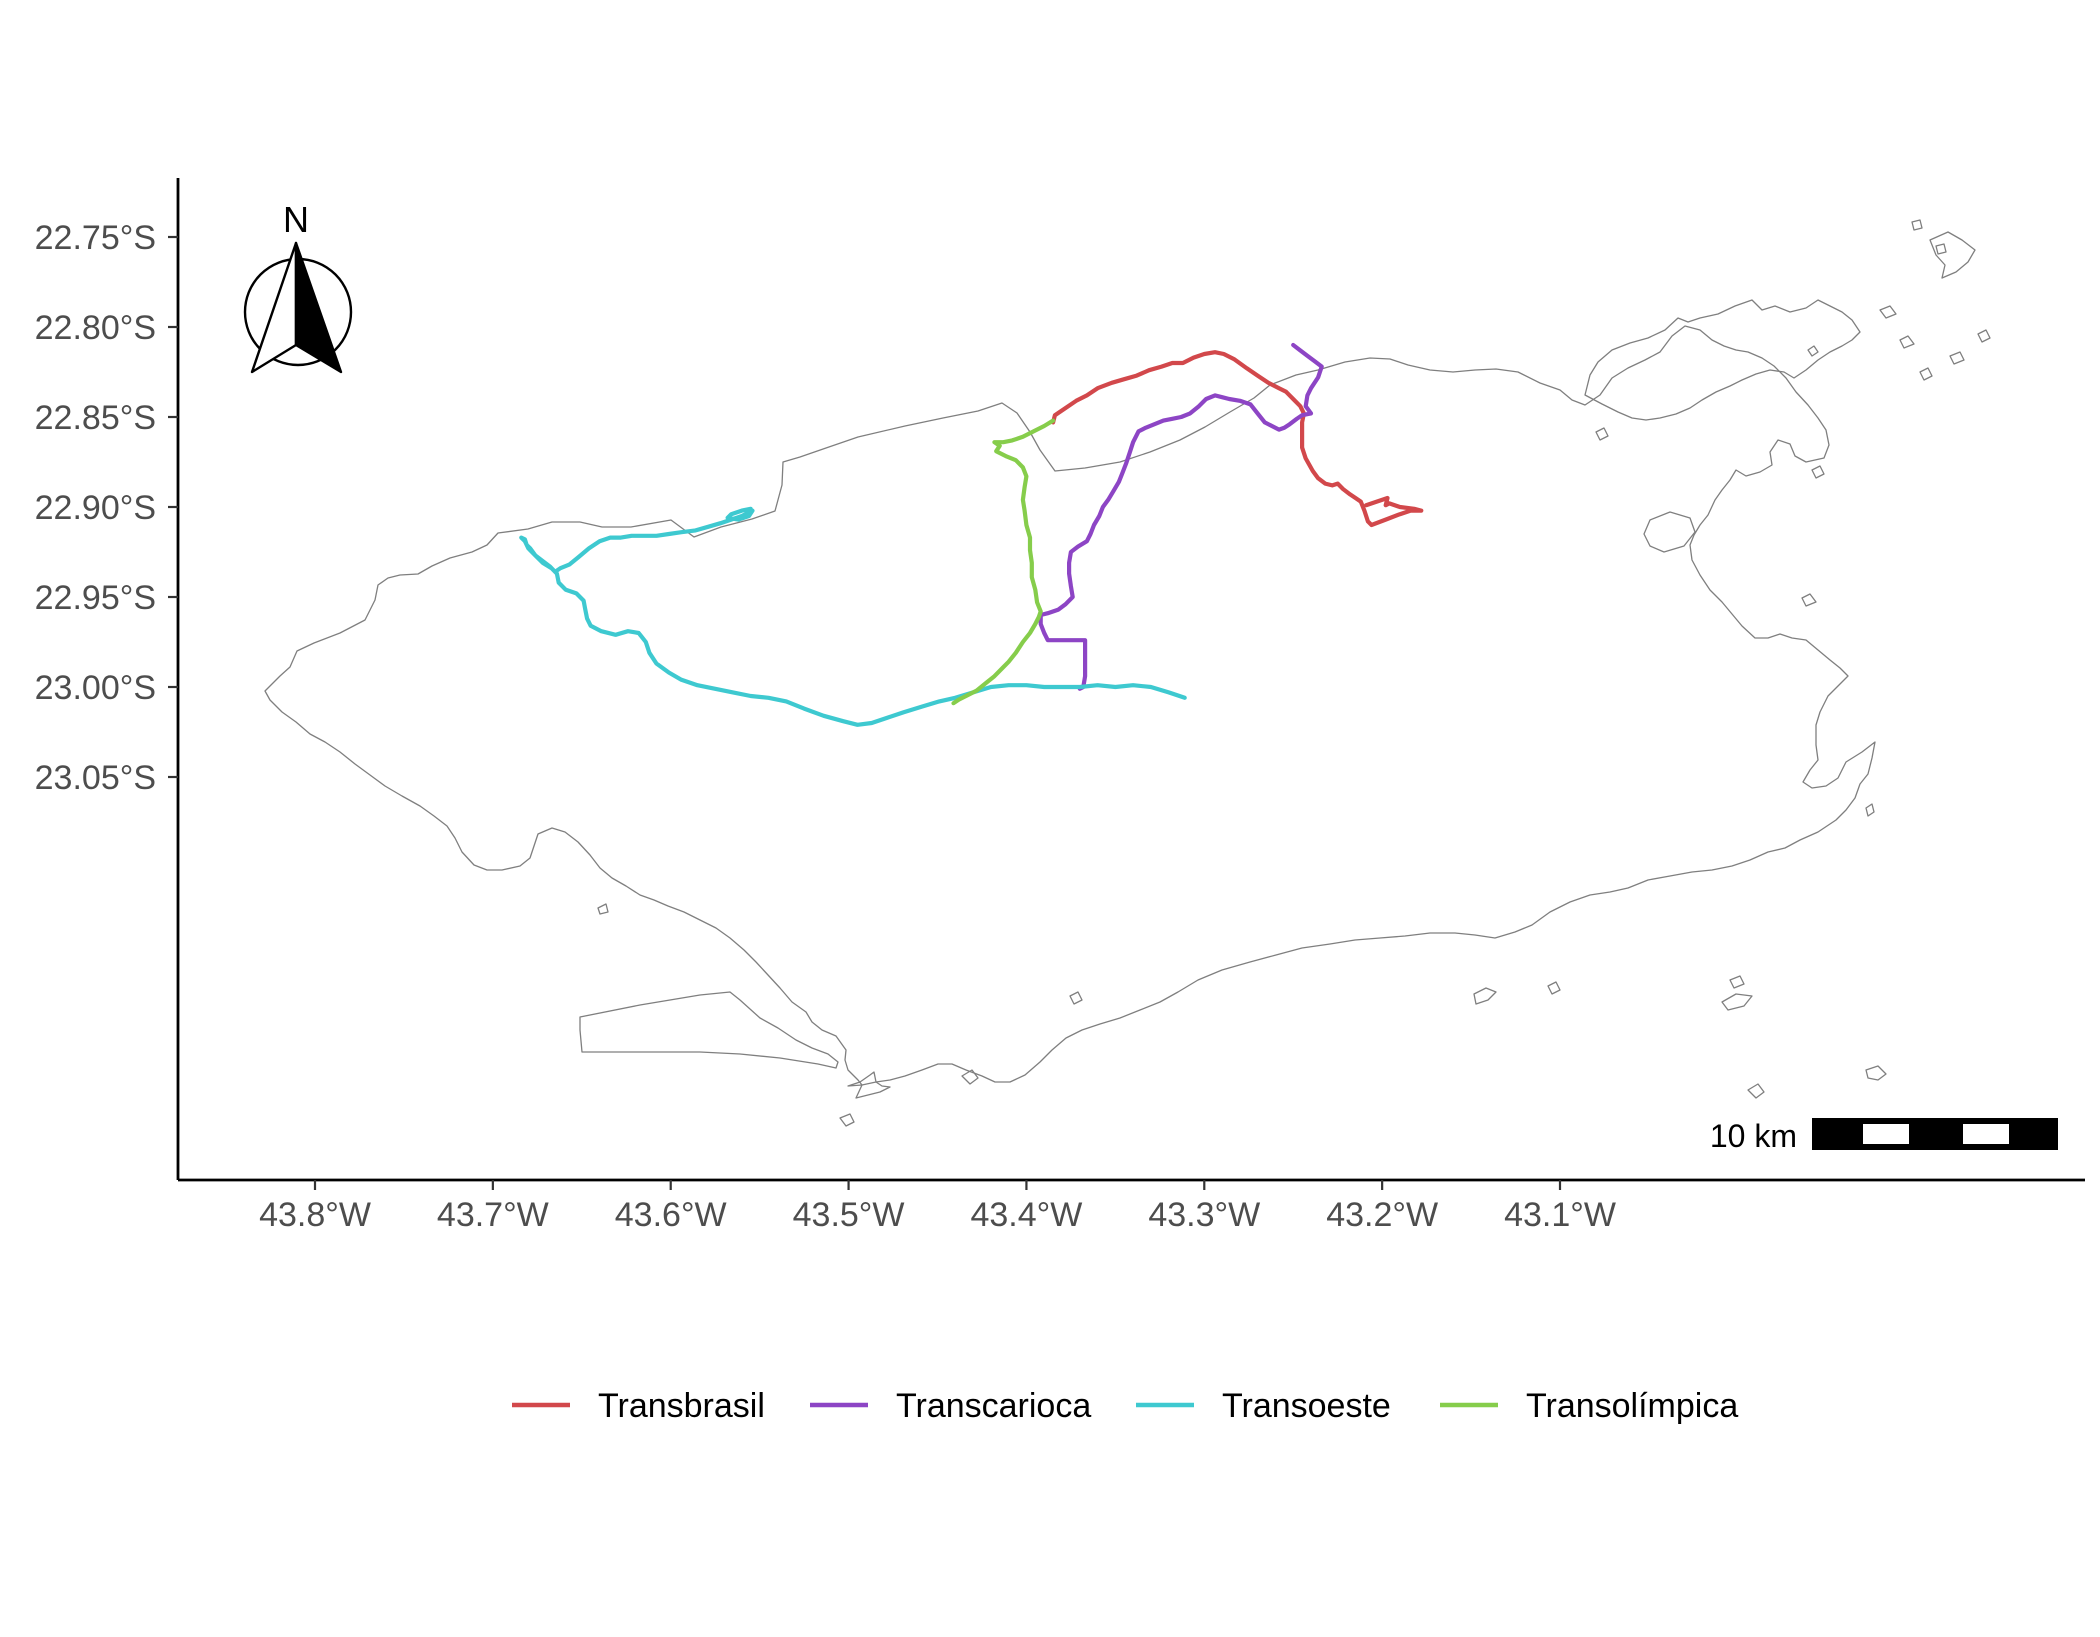 The width and height of the screenshot is (2100, 1637). I want to click on y-tick-label: 22.90°S, so click(95, 508).